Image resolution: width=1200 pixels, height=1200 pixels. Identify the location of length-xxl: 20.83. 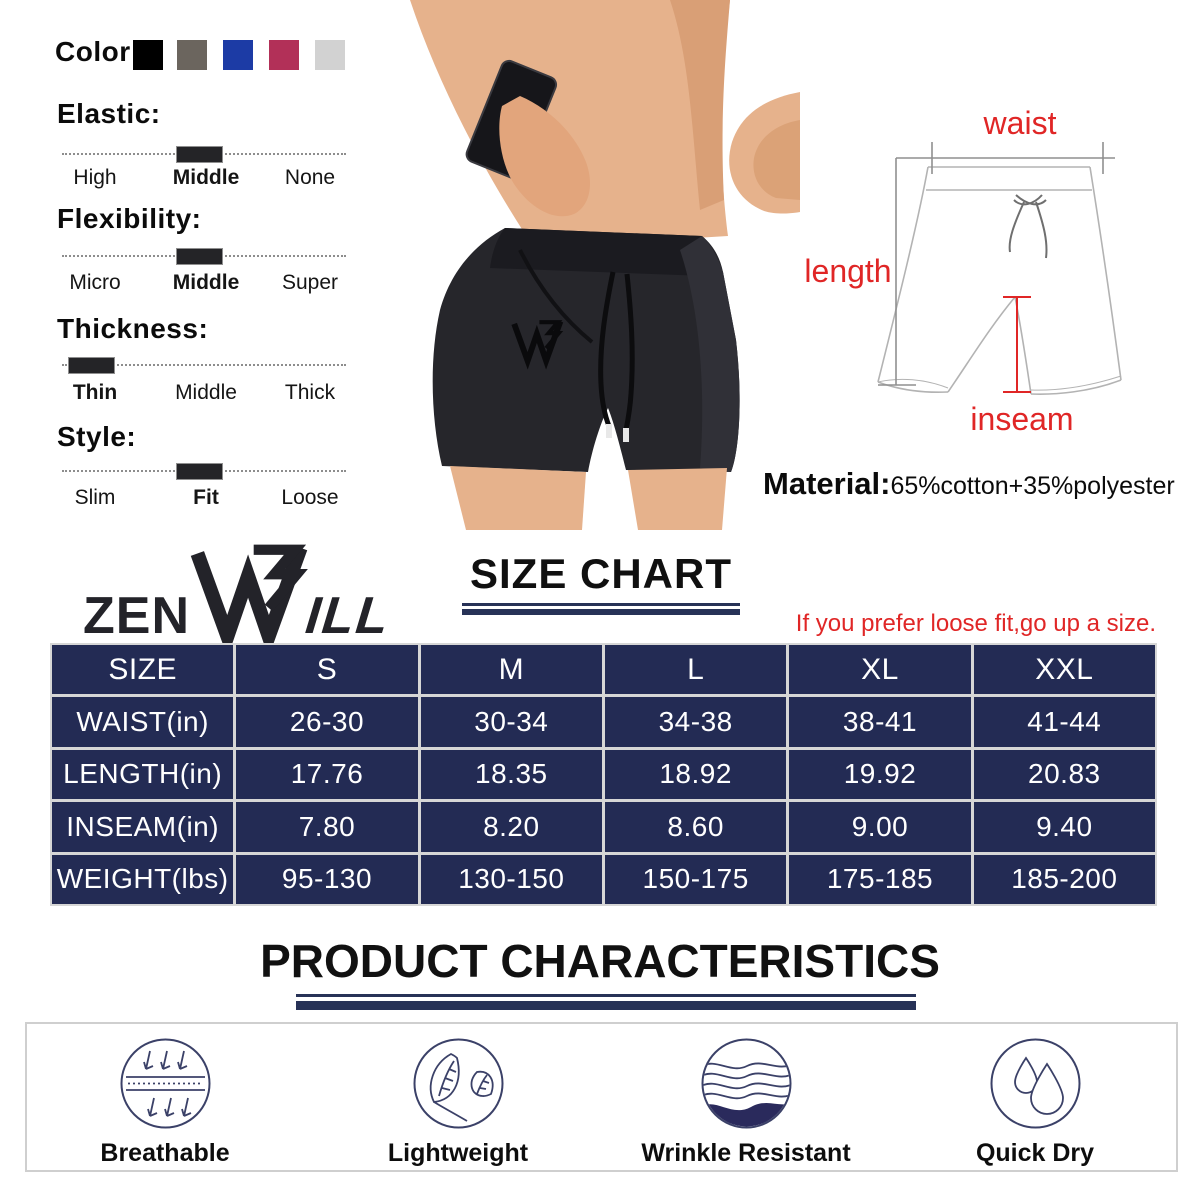
(1064, 774).